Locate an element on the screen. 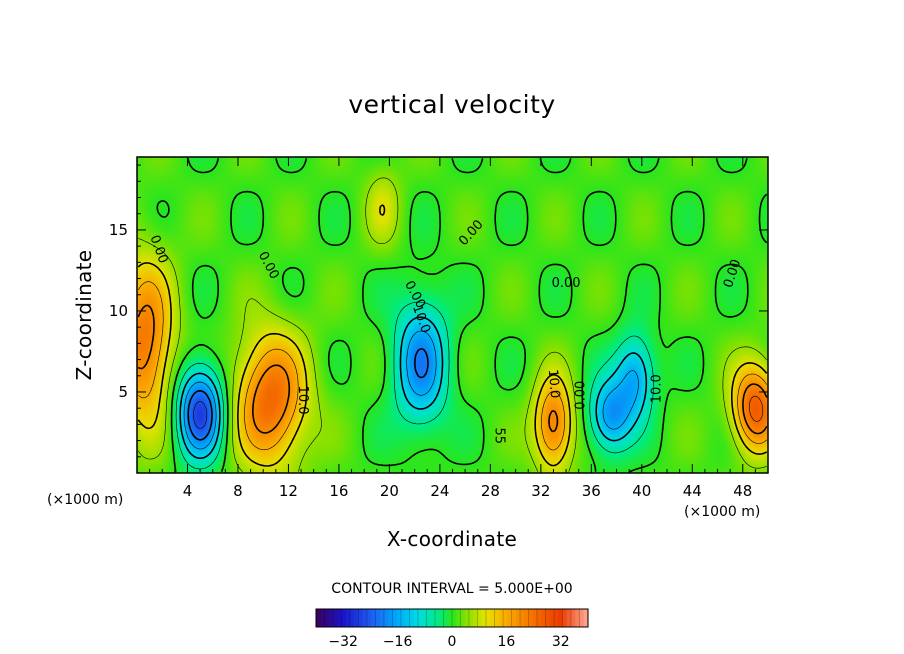  x-tick-label: 36 is located at coordinates (591, 491).